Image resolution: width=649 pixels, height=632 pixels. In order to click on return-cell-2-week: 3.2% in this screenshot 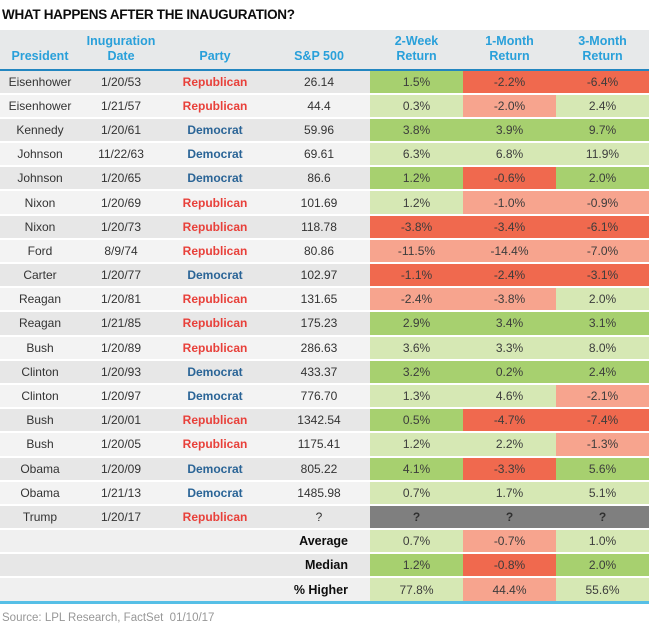, I will do `click(416, 372)`.